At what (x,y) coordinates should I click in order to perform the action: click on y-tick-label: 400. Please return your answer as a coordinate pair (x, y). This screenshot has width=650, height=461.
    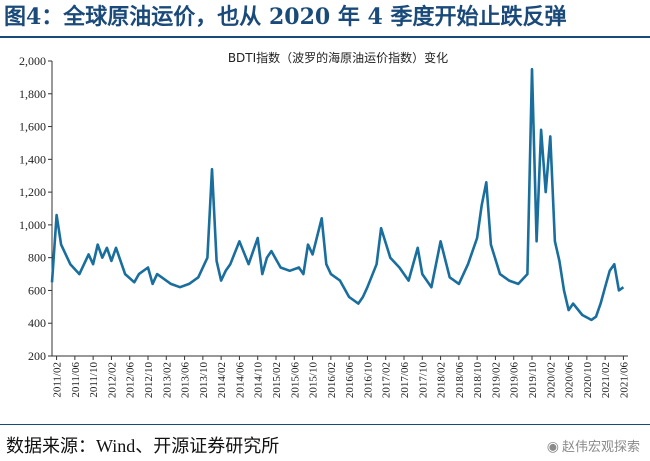
    Looking at the image, I should click on (37, 323).